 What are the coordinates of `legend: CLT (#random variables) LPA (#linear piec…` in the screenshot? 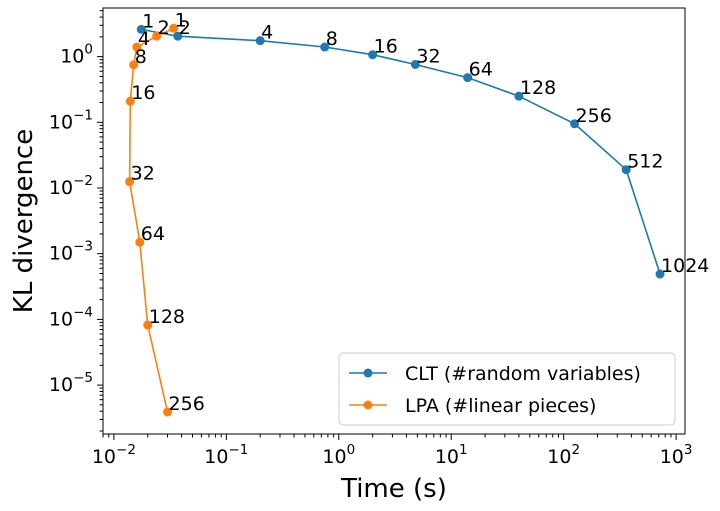 It's located at (507, 389).